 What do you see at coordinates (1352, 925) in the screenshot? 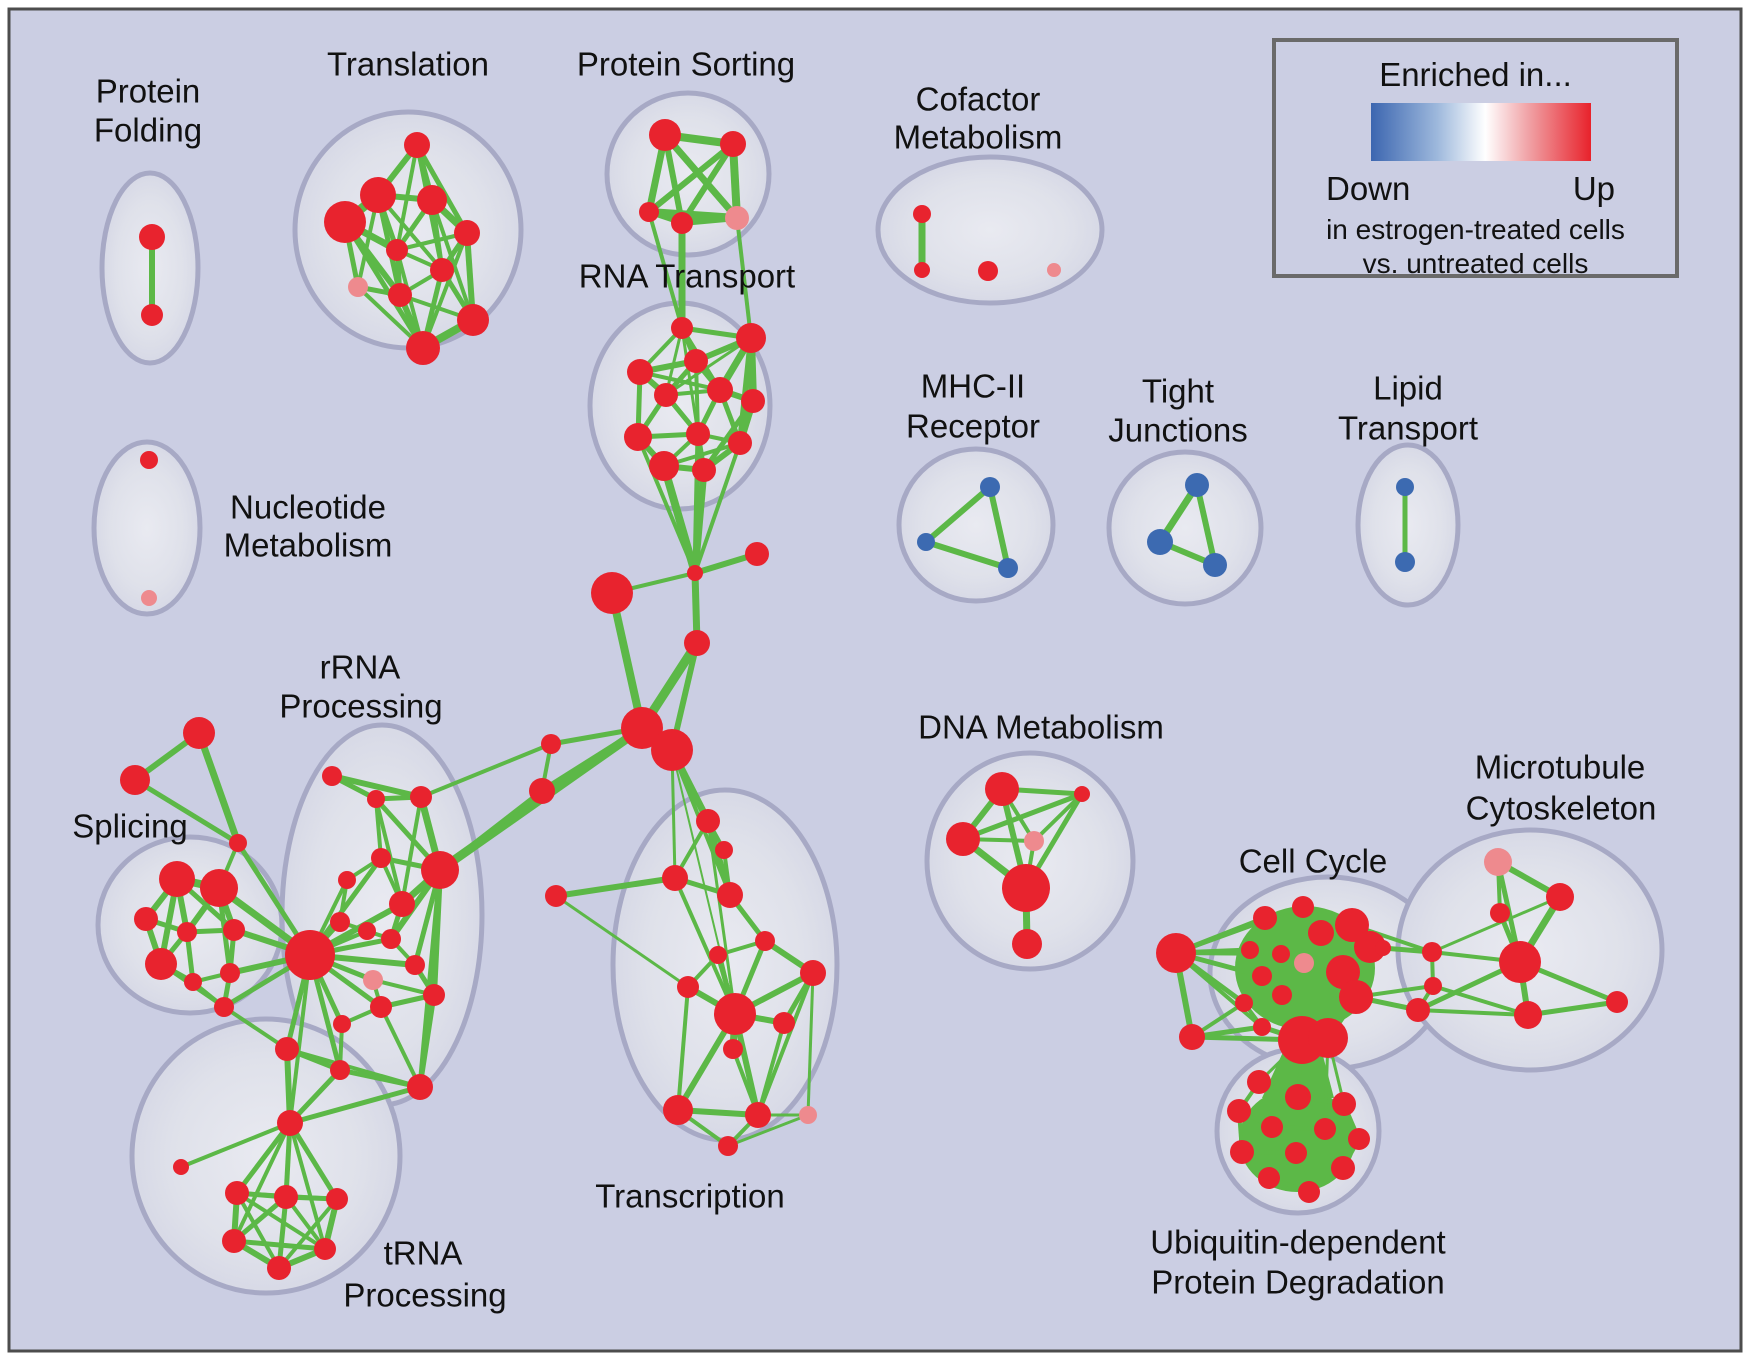
I see `gene-set-node-cc3` at bounding box center [1352, 925].